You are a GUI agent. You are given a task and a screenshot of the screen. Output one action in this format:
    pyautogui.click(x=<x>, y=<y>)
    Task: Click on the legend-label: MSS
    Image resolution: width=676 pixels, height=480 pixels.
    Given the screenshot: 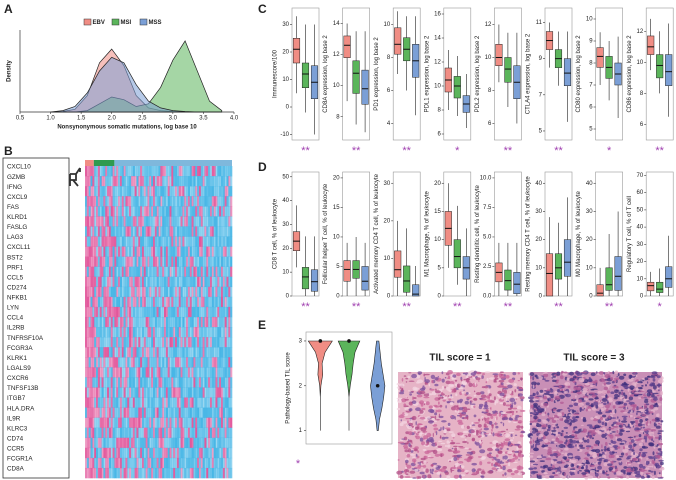 What is the action you would take?
    pyautogui.click(x=155, y=23)
    